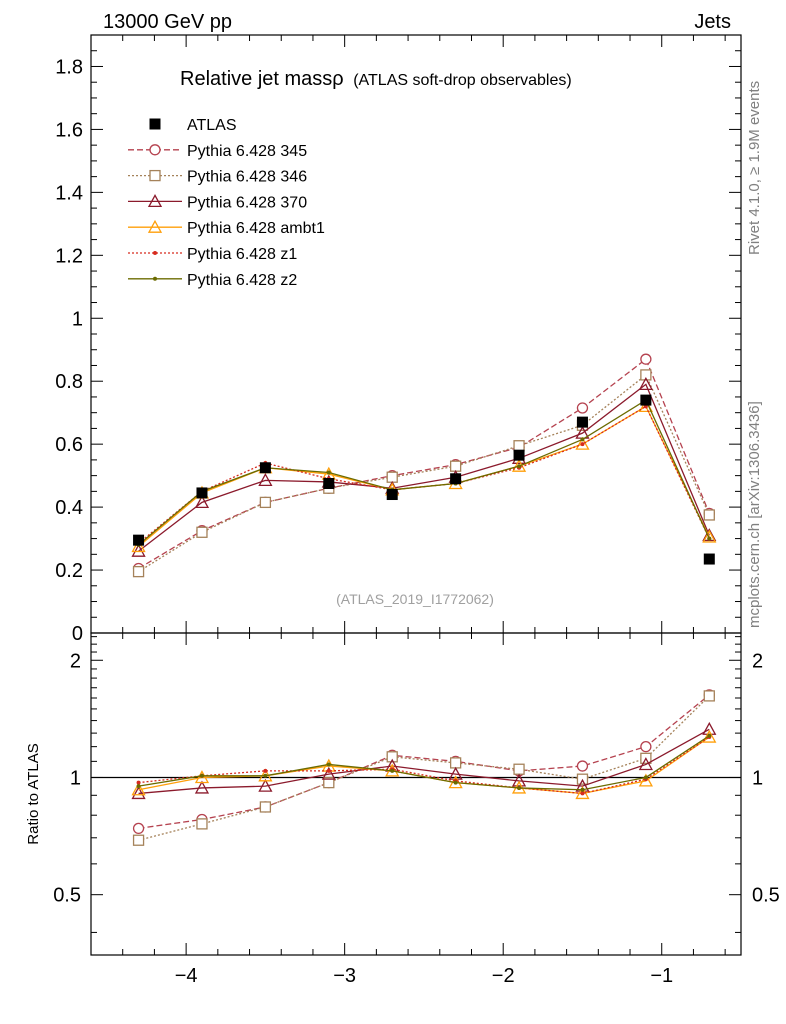 Image resolution: width=786 pixels, height=1024 pixels. I want to click on plot-subtitle: (ATLAS soft-drop observables), so click(462, 80).